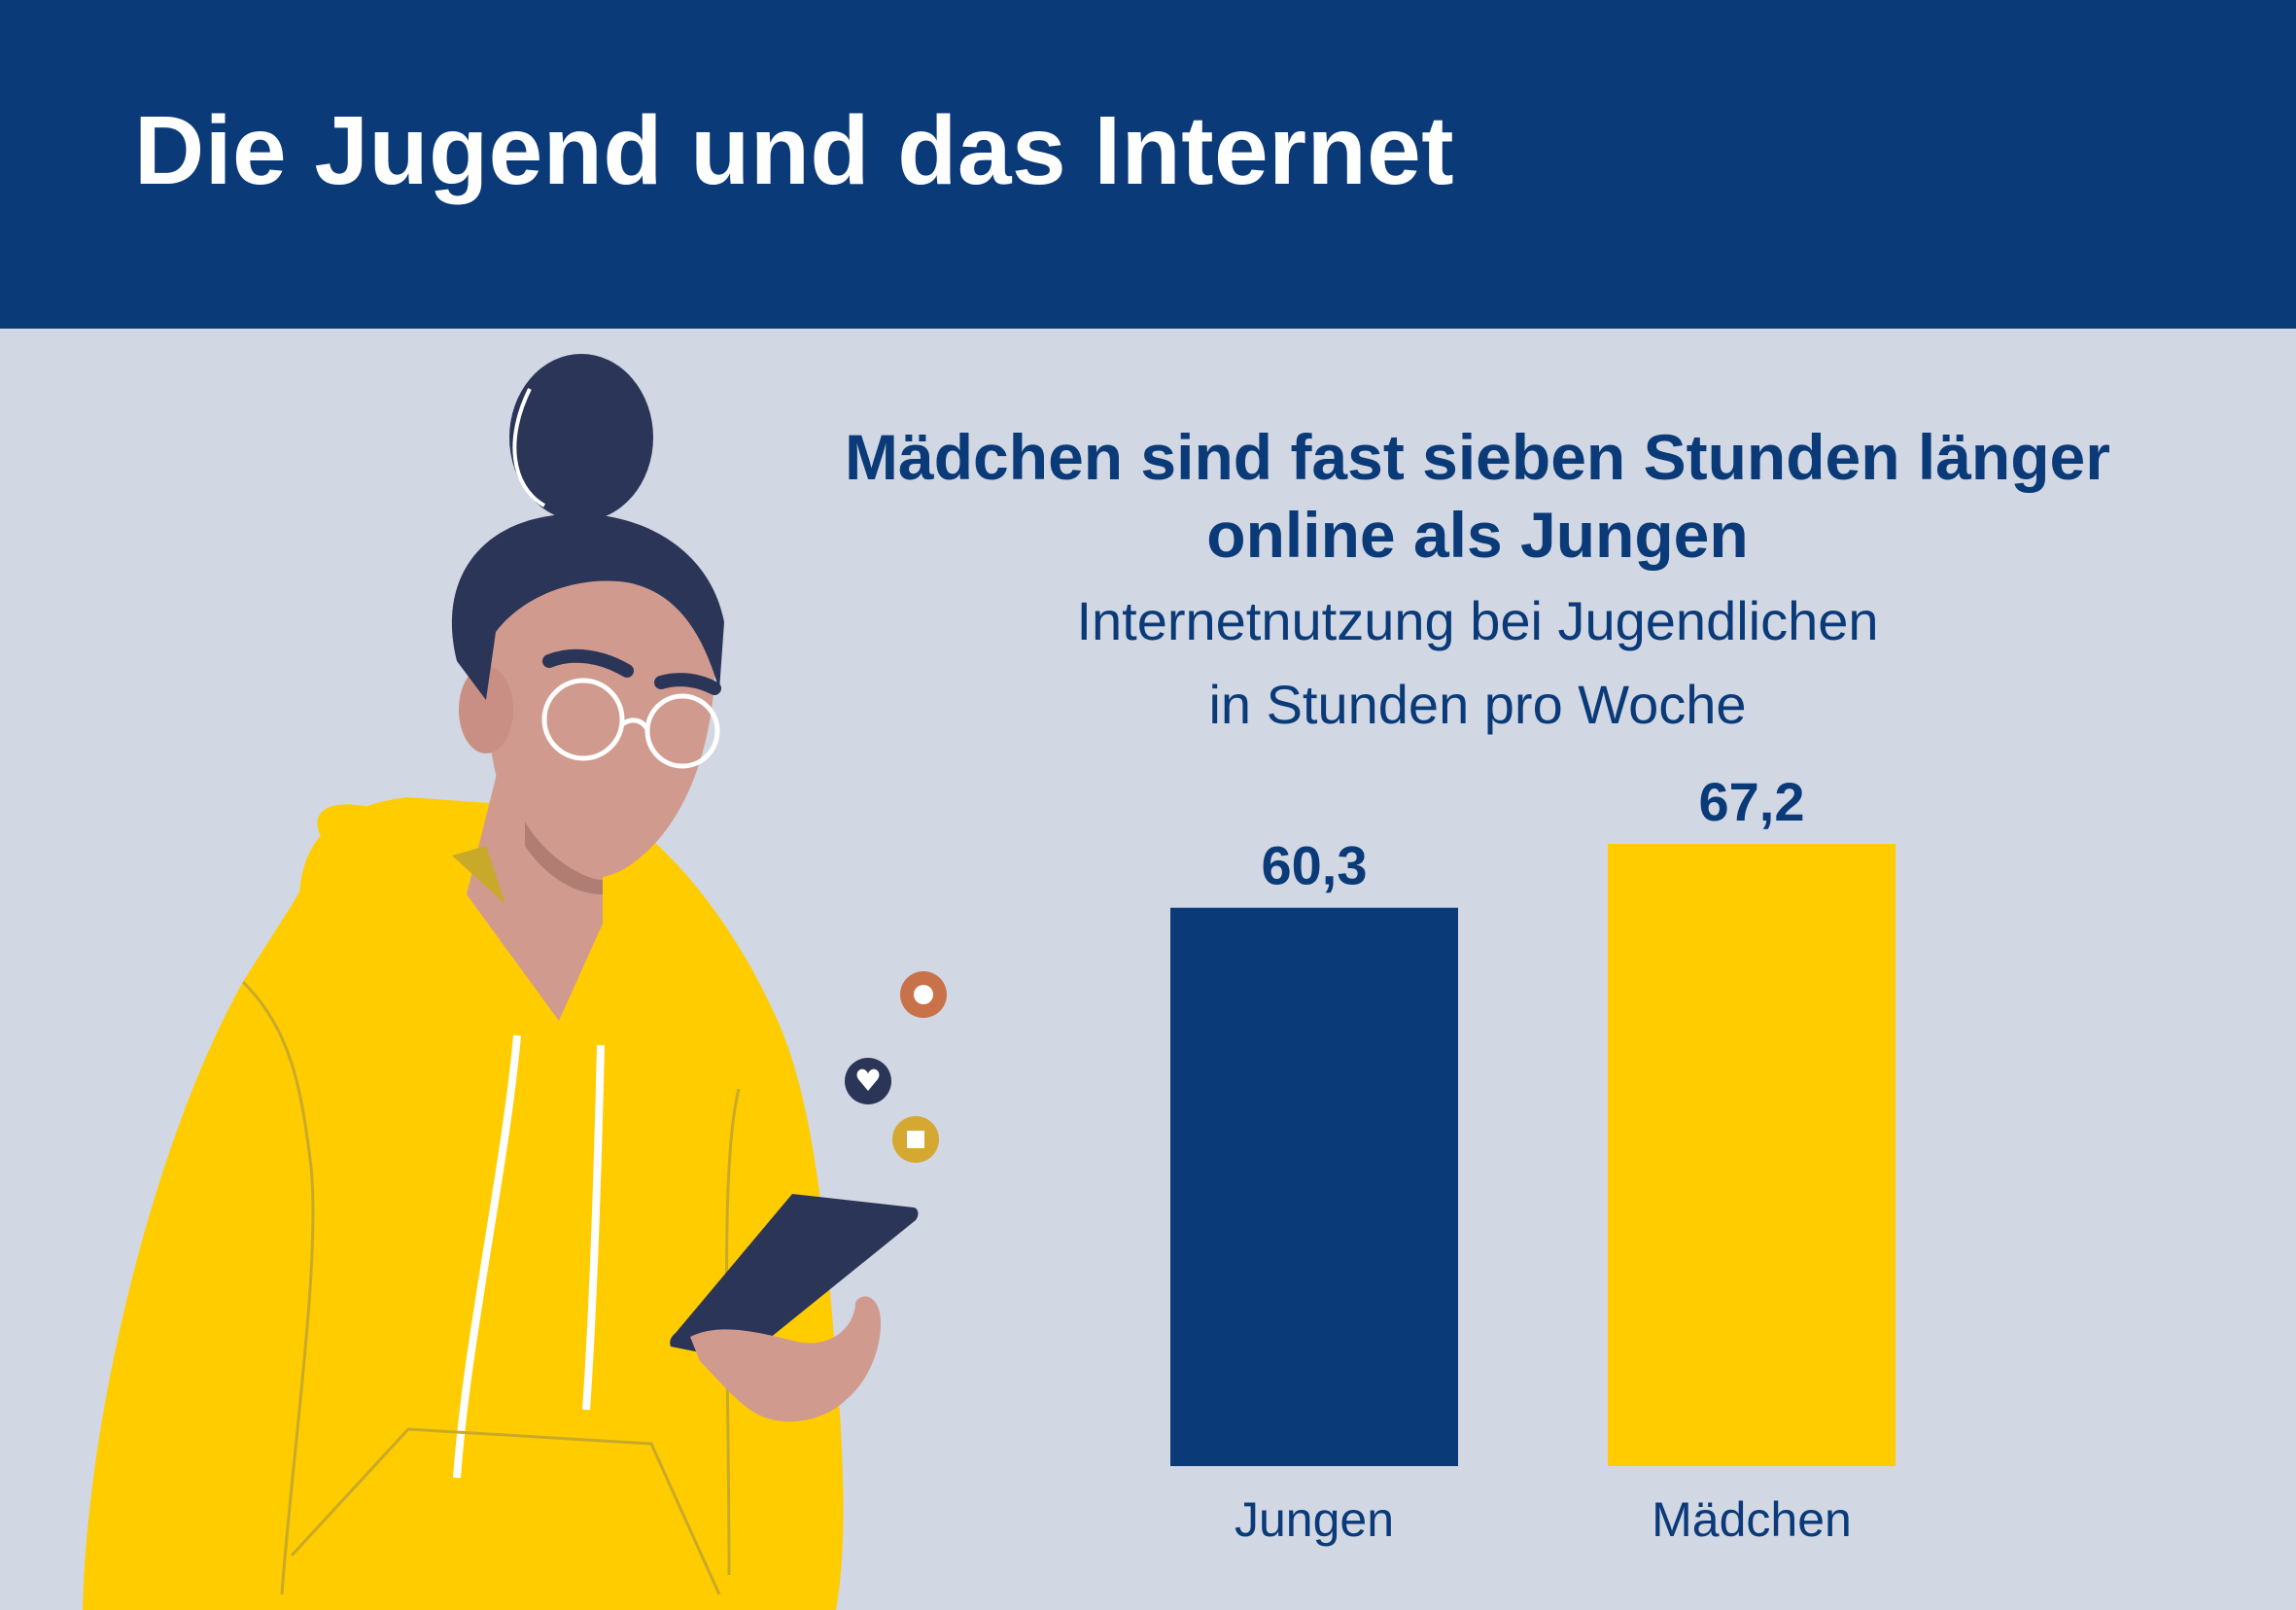 The height and width of the screenshot is (1610, 2296). I want to click on chart-title-line-2: online als Jungen, so click(1477, 535).